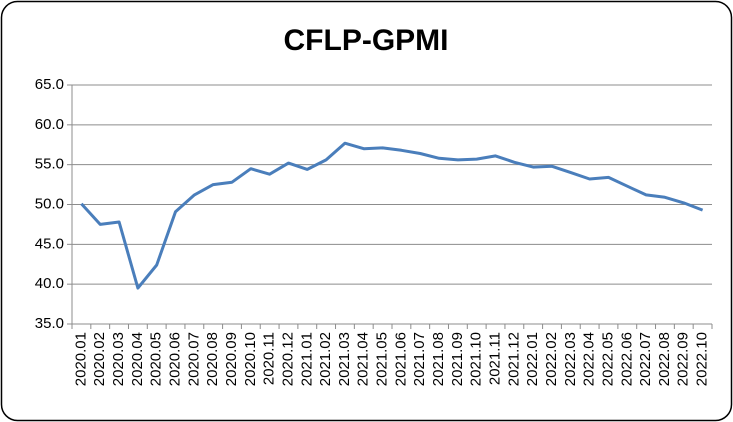  What do you see at coordinates (49, 84) in the screenshot?
I see `y-tick-label: 65.0` at bounding box center [49, 84].